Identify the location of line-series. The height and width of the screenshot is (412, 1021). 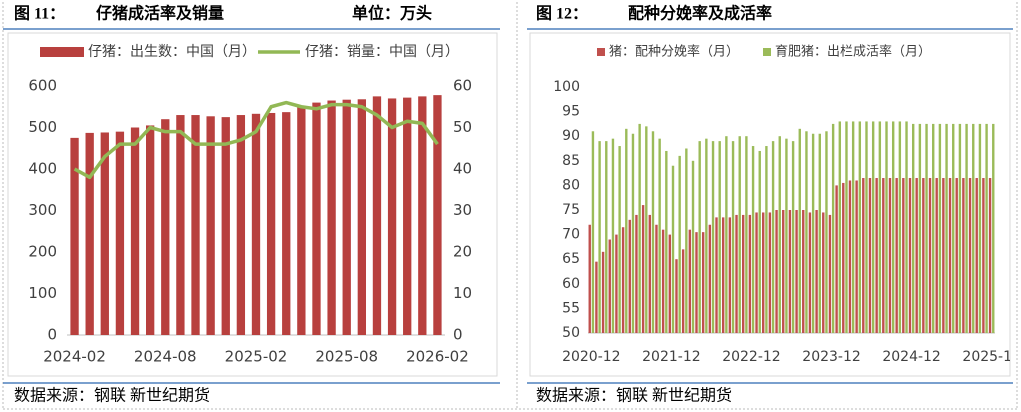
(256, 140).